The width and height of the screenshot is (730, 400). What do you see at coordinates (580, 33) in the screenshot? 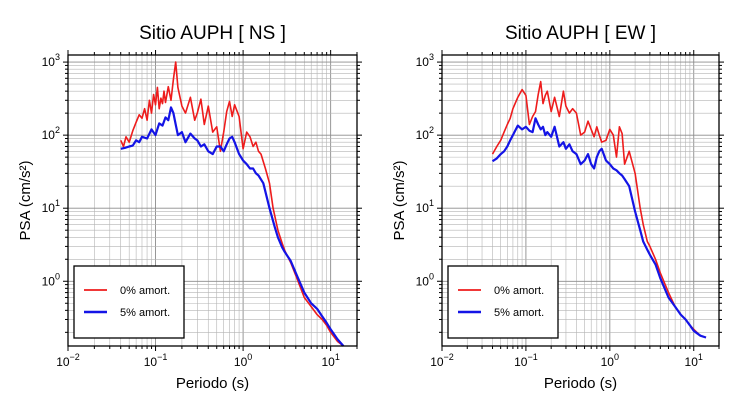
I see `chart-title: Sitio AUPH [ EW ]` at bounding box center [580, 33].